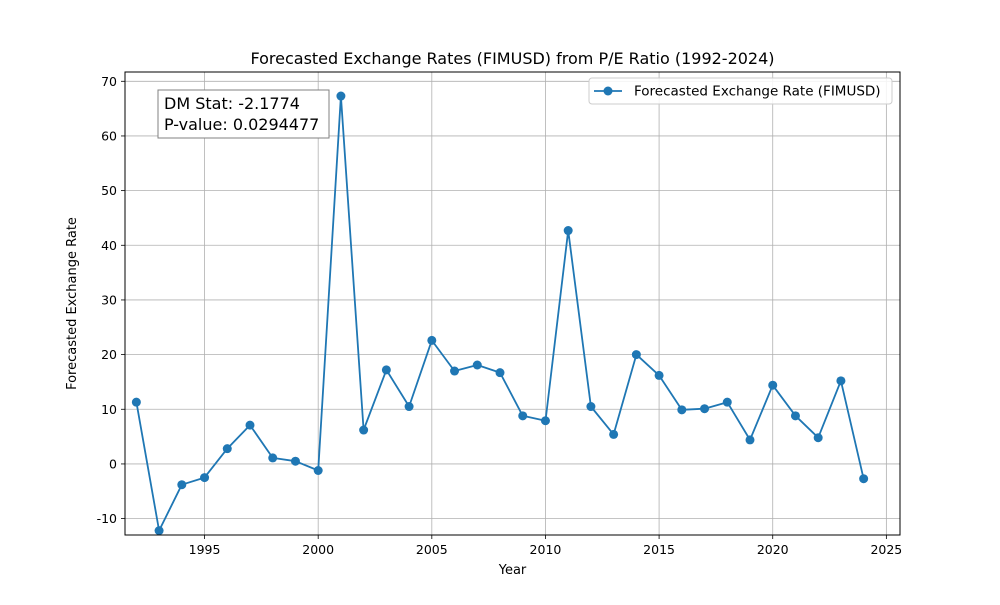 Image resolution: width=1000 pixels, height=605 pixels. I want to click on y-tick-label: -10, so click(107, 518).